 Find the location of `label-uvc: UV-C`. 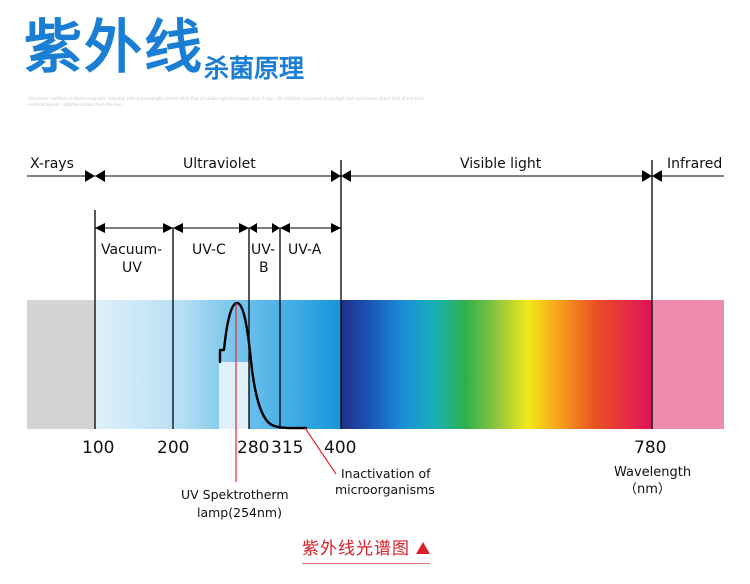

label-uvc: UV-C is located at coordinates (209, 250).